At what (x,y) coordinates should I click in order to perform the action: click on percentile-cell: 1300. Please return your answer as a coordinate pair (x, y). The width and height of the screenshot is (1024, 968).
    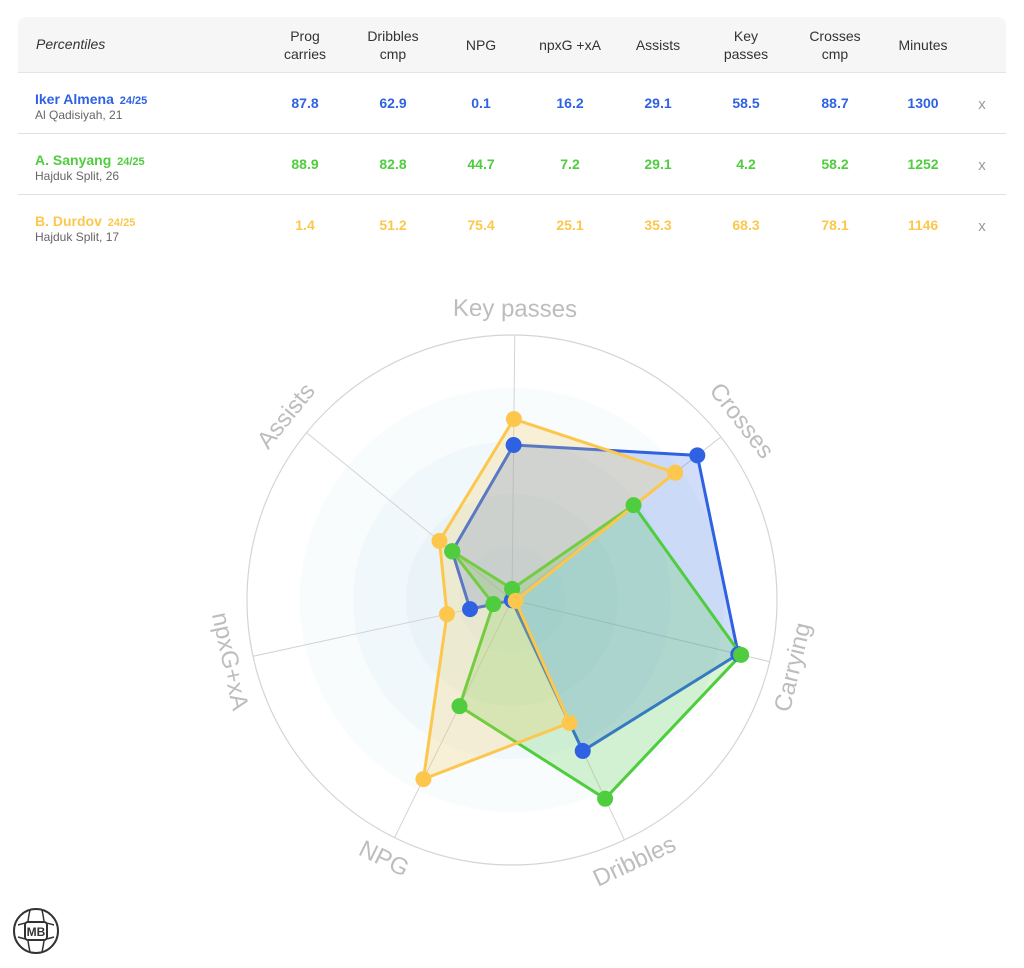
    Looking at the image, I should click on (923, 103).